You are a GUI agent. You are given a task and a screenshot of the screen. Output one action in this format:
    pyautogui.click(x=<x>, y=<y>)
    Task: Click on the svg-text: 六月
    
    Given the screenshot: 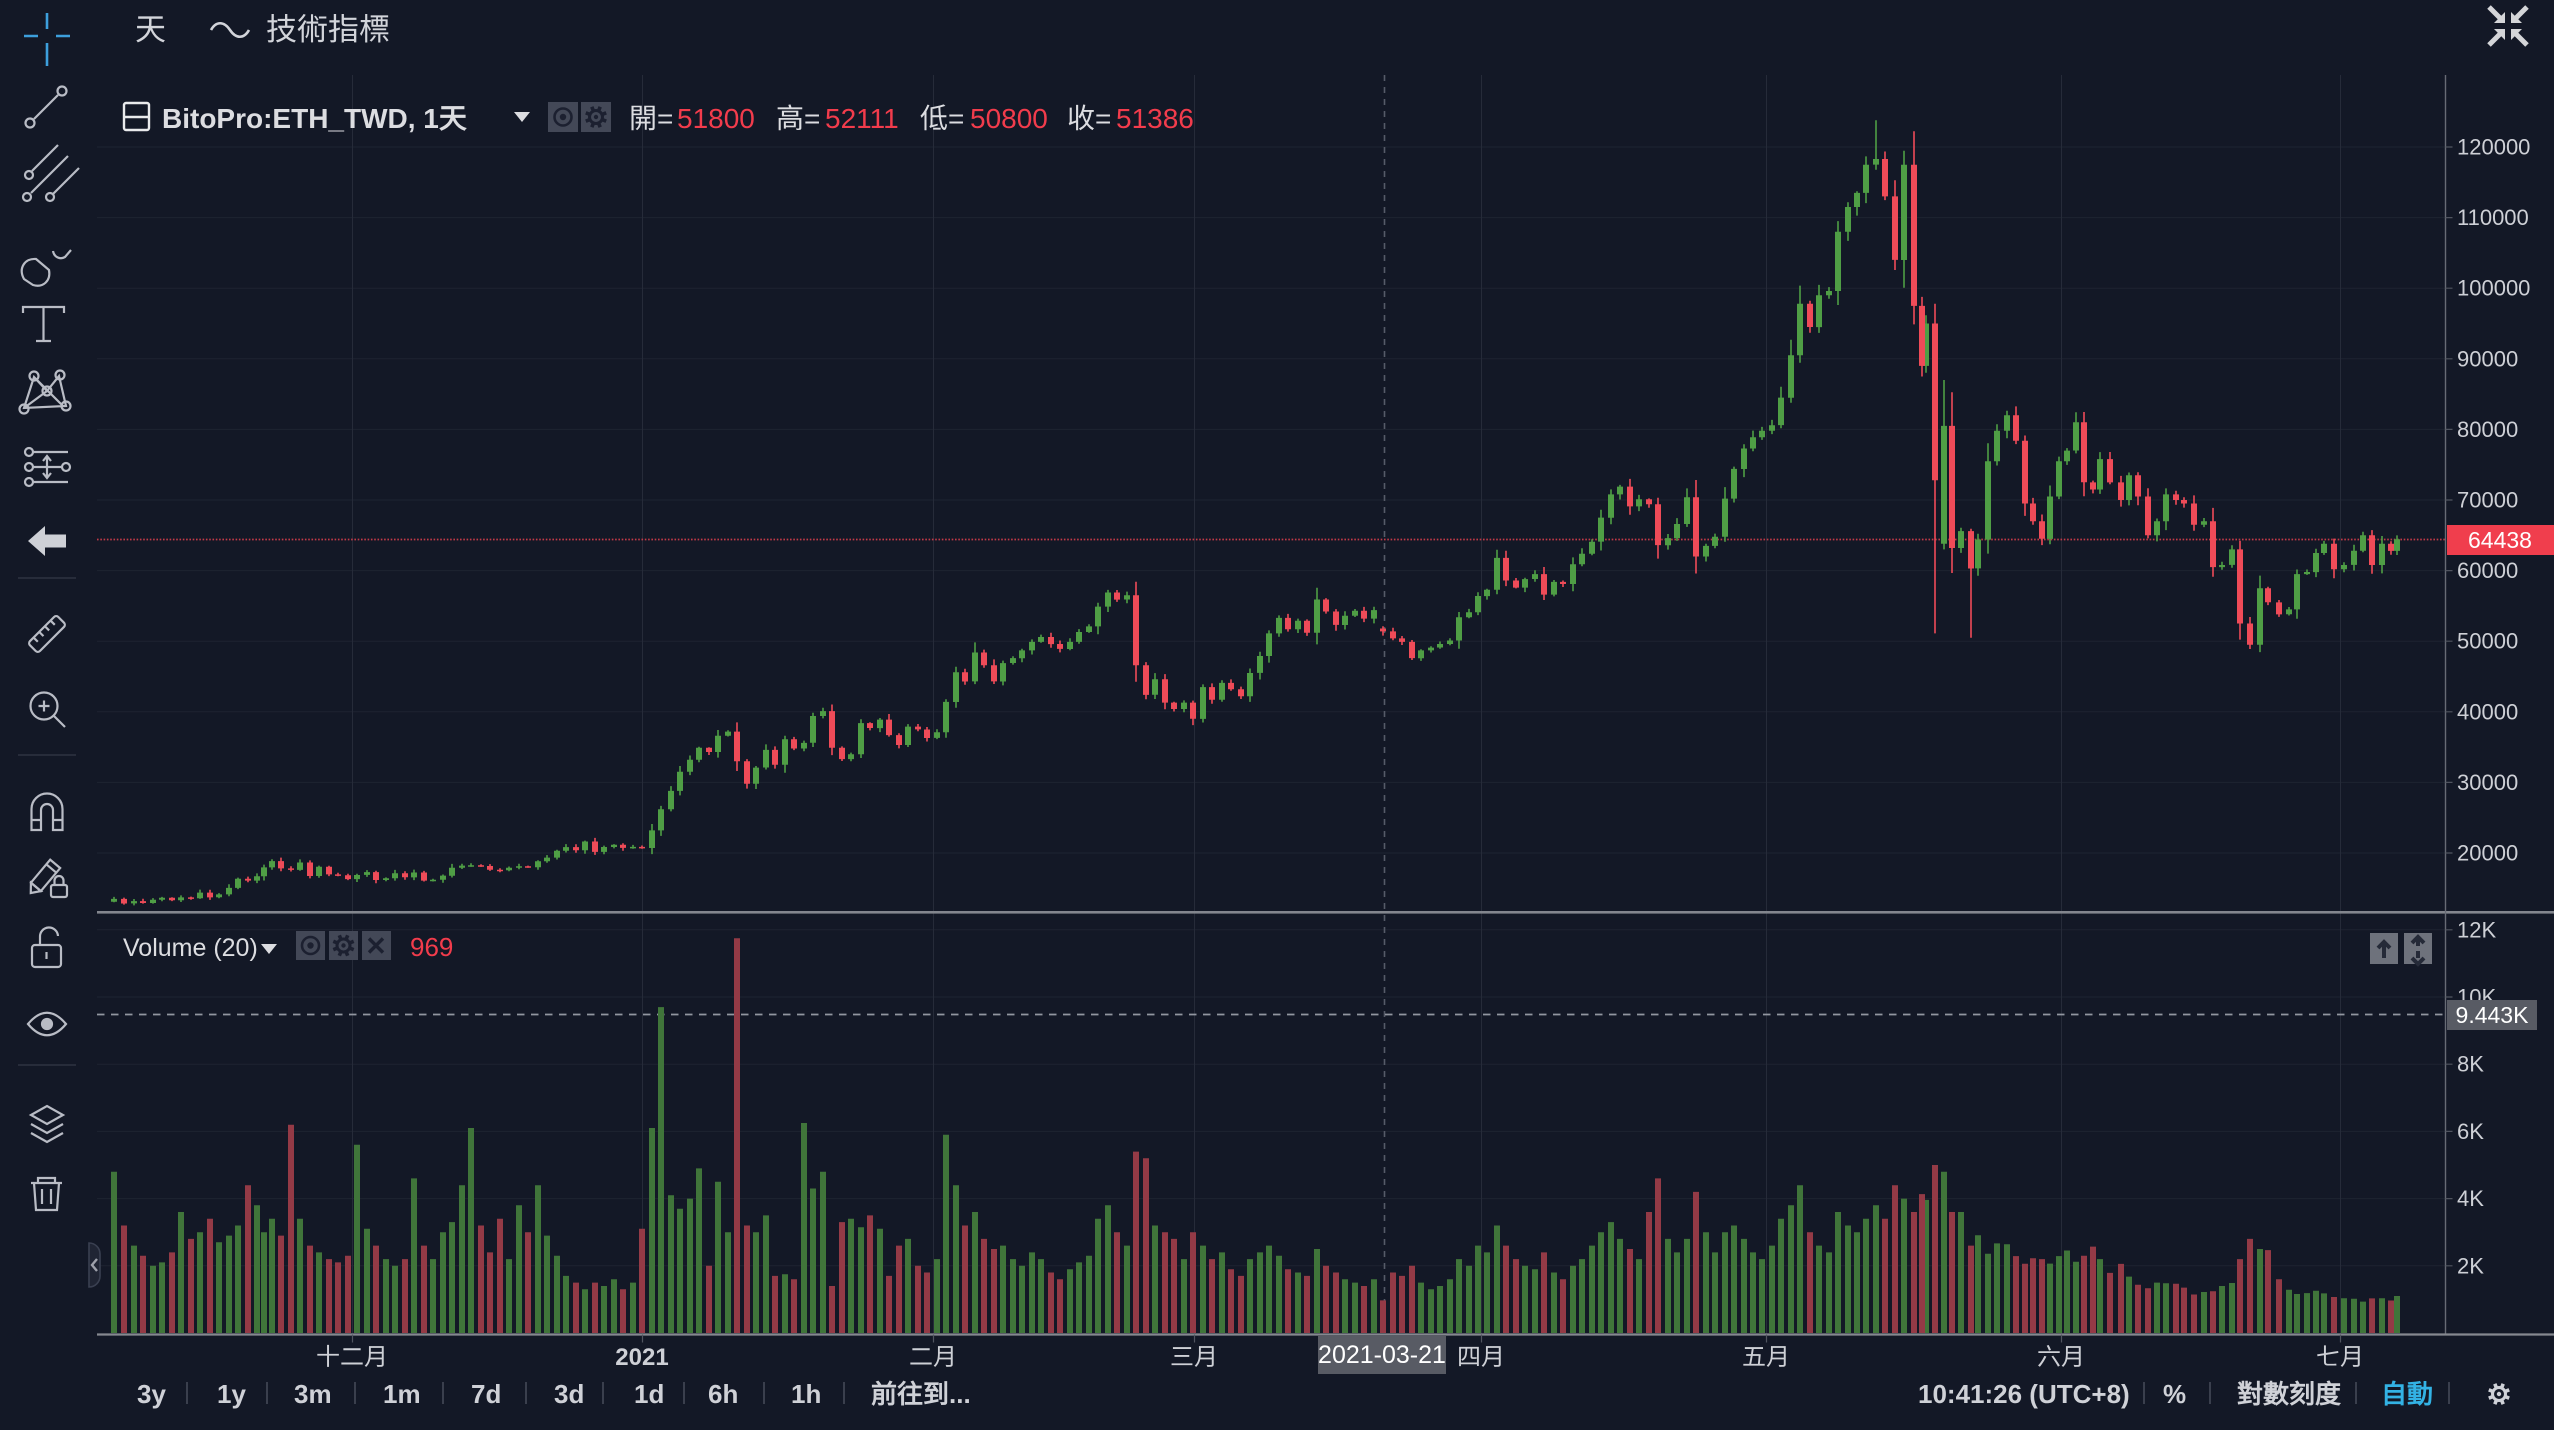 What is the action you would take?
    pyautogui.click(x=2061, y=1357)
    